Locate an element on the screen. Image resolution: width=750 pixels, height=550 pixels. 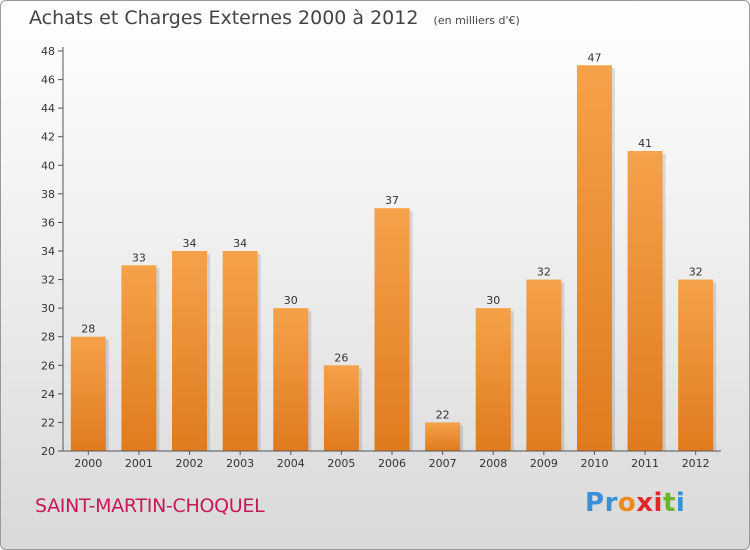
x-tick-label: 2008 is located at coordinates (493, 463).